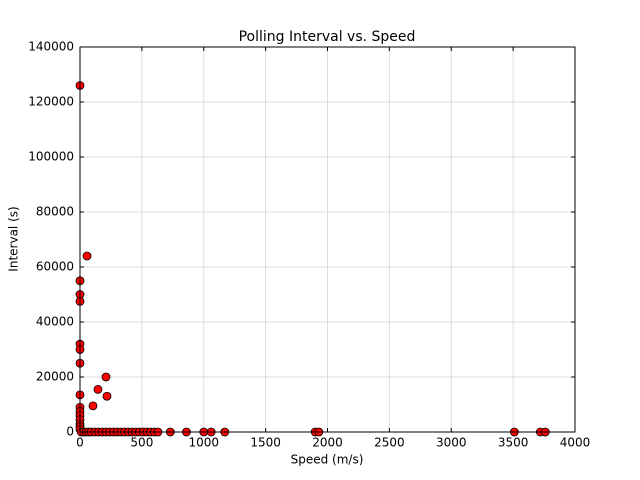 Image resolution: width=640 pixels, height=480 pixels. Describe the element at coordinates (80, 443) in the screenshot. I see `x-tick-label: 0` at that location.